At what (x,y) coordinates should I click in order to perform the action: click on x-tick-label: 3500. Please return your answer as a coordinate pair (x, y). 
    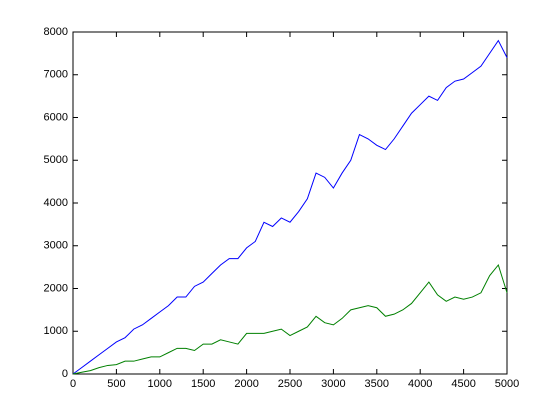
    Looking at the image, I should click on (377, 384).